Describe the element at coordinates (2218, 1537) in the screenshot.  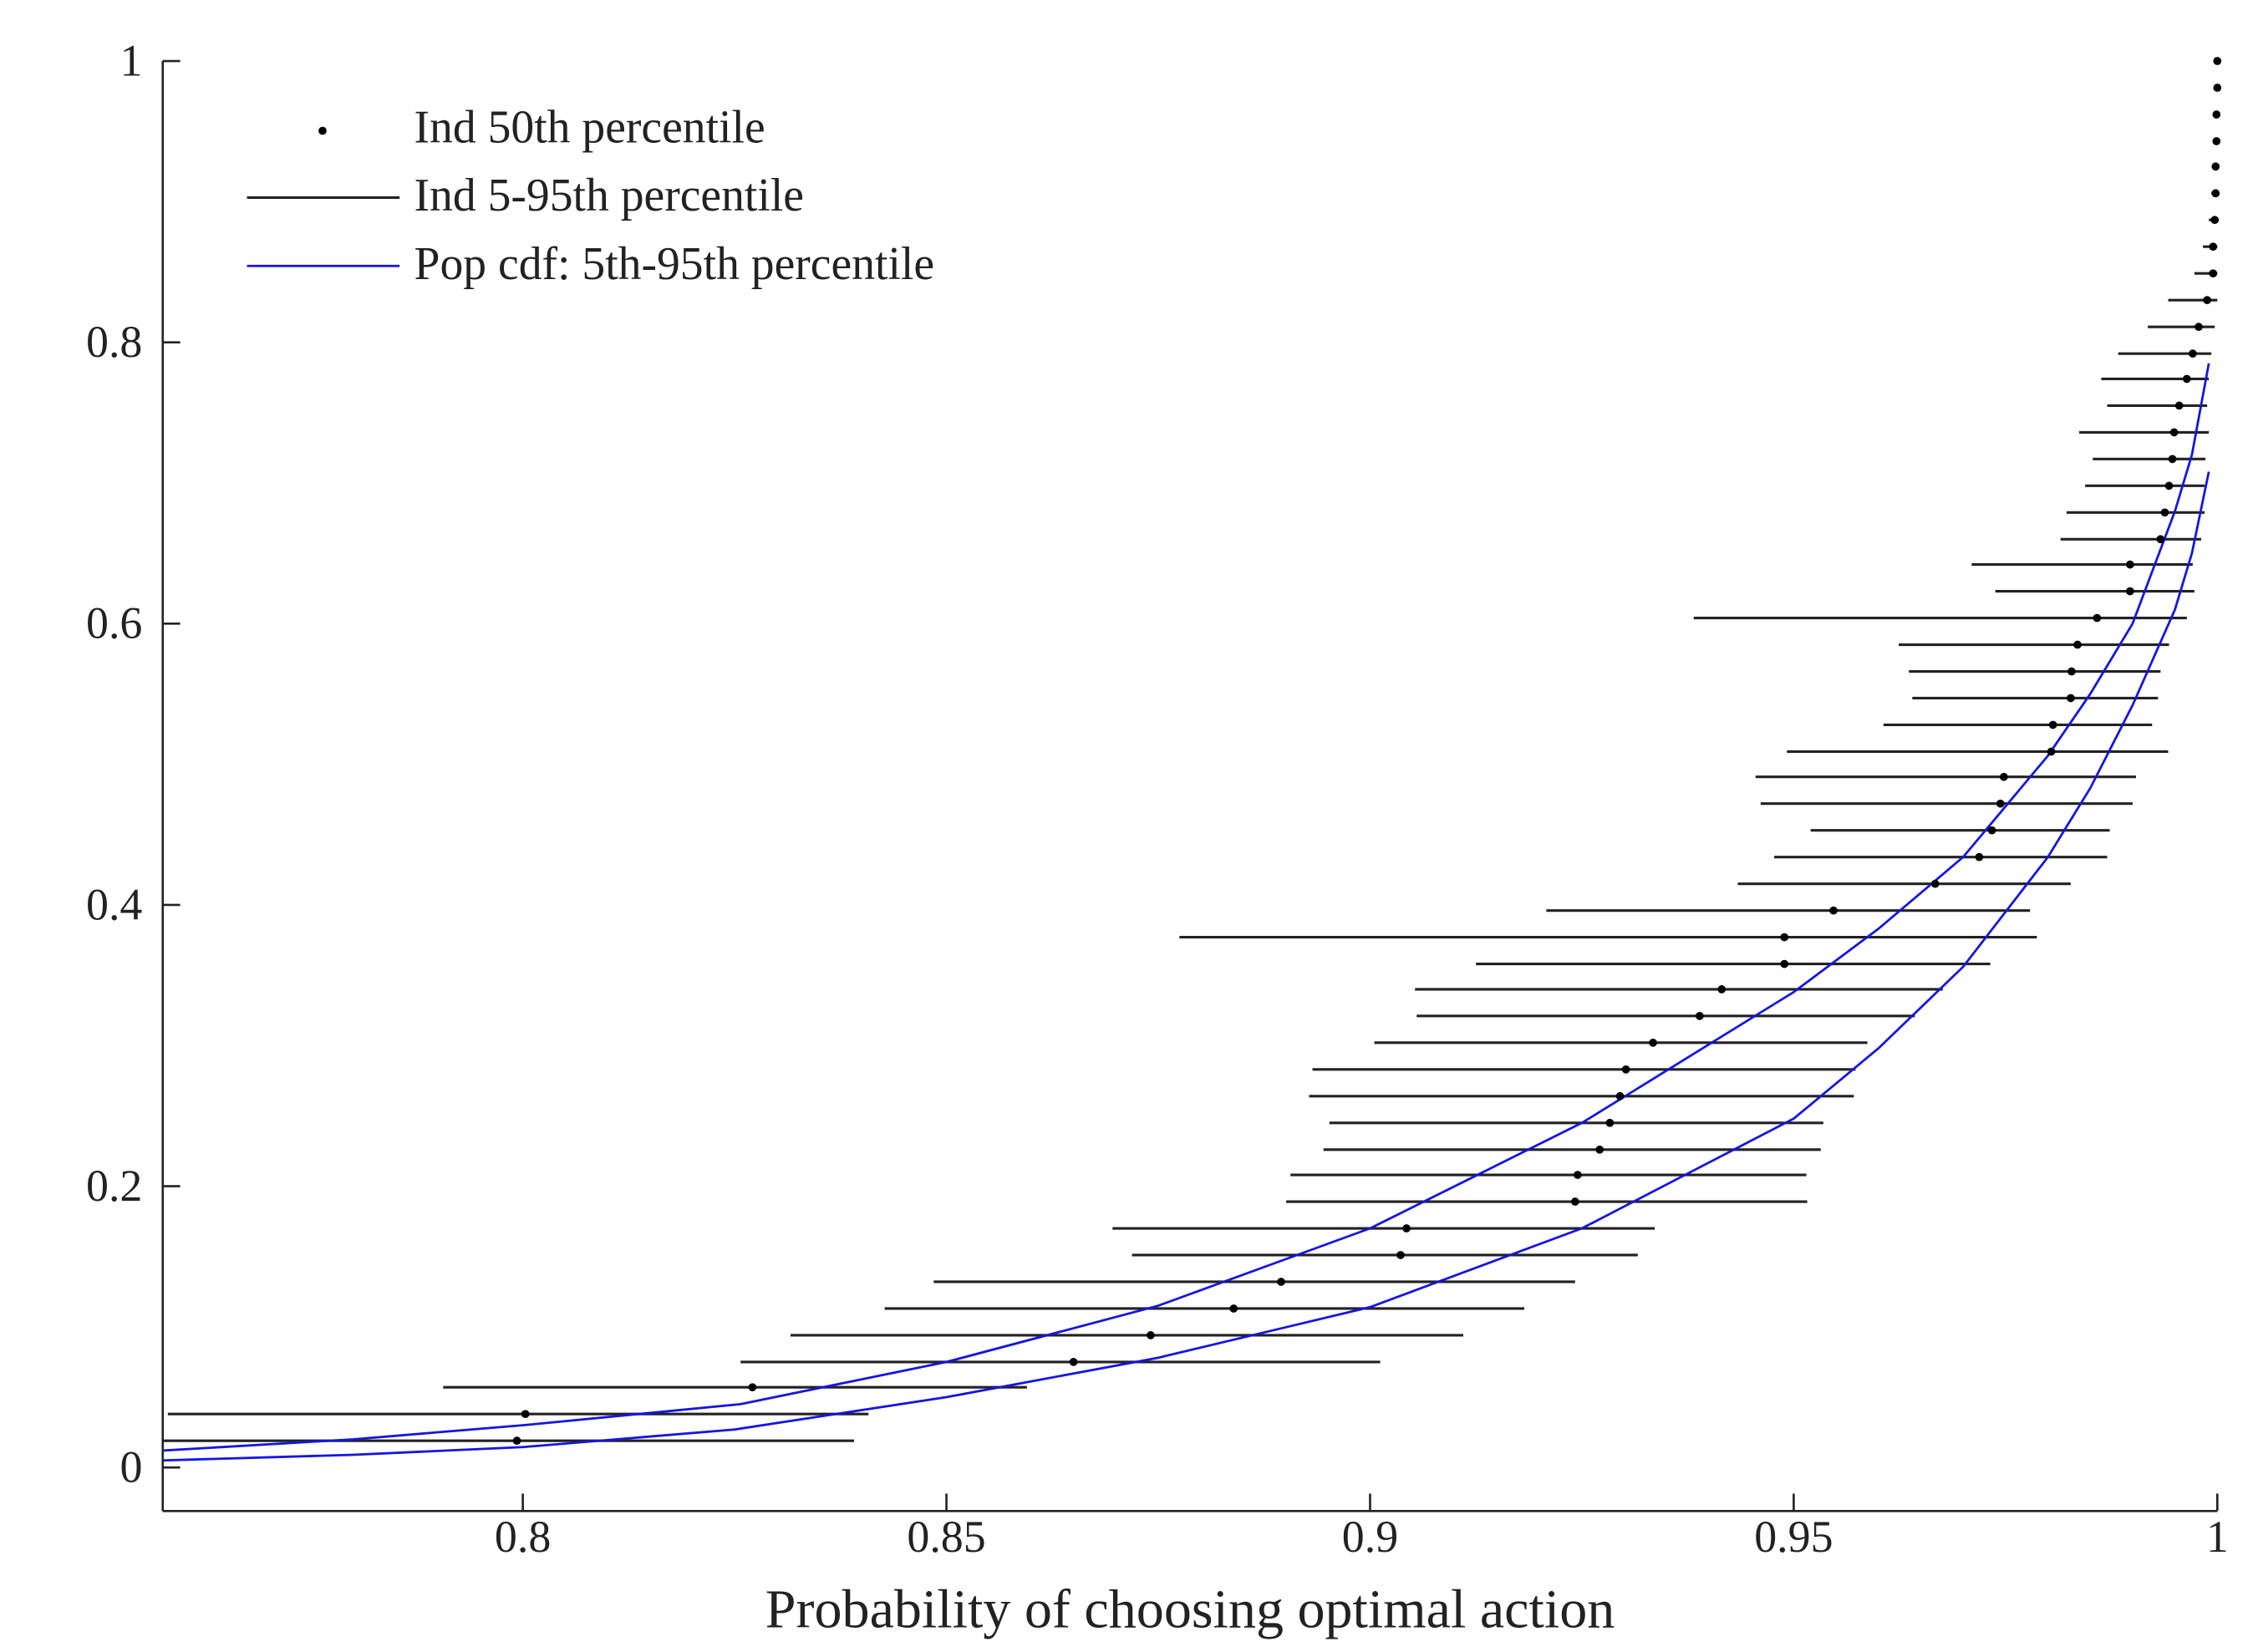
I see `x-tick-label: 1` at that location.